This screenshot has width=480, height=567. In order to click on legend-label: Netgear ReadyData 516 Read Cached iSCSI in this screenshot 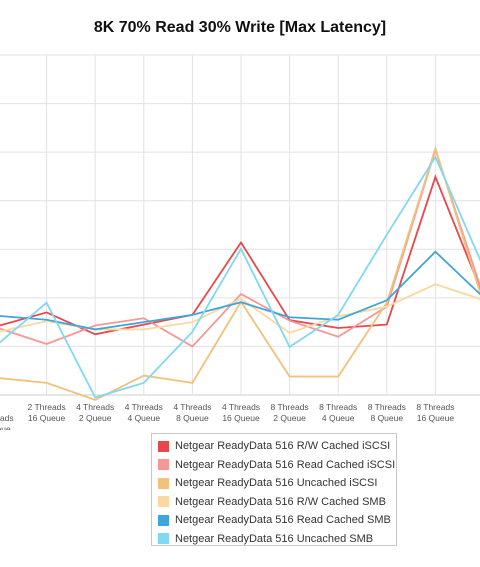, I will do `click(285, 464)`.